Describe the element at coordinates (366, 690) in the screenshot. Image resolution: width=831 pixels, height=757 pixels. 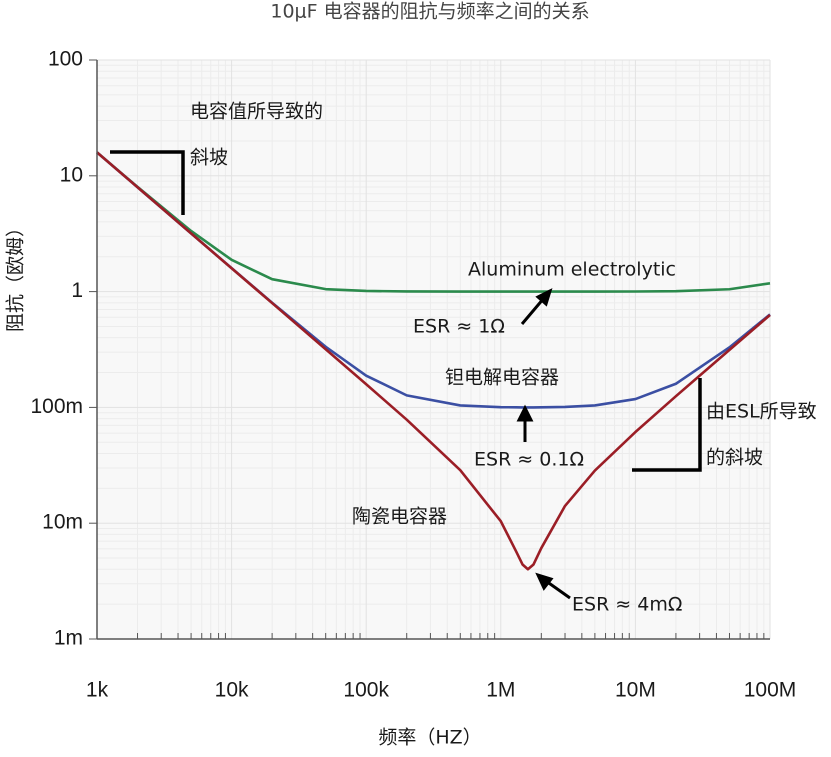
I see `x-tick-label: 100k` at that location.